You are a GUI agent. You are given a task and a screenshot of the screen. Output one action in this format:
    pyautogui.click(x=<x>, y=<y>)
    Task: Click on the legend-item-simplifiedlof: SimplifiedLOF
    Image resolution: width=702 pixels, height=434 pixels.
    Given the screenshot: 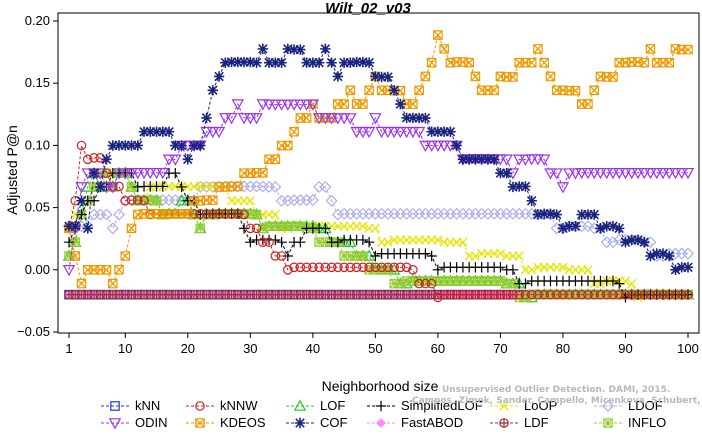 What is the action you would take?
    pyautogui.click(x=425, y=405)
    